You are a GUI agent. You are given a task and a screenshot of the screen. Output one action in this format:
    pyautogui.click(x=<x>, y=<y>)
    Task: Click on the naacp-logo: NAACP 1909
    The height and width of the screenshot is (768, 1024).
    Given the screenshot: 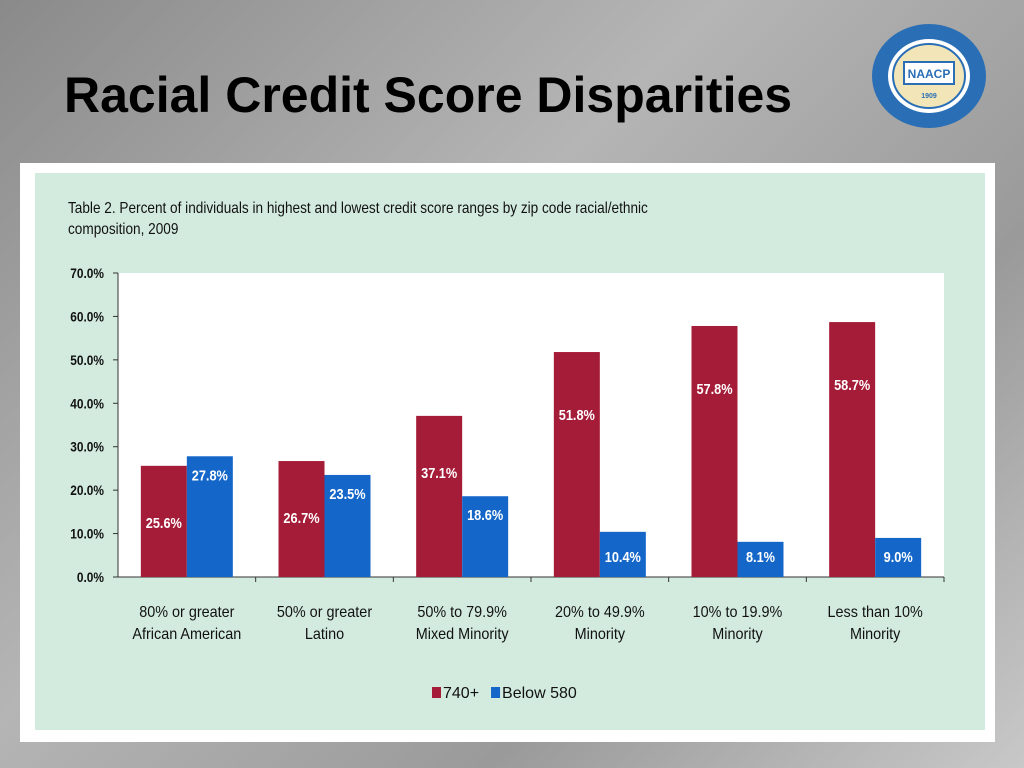 What is the action you would take?
    pyautogui.click(x=929, y=78)
    